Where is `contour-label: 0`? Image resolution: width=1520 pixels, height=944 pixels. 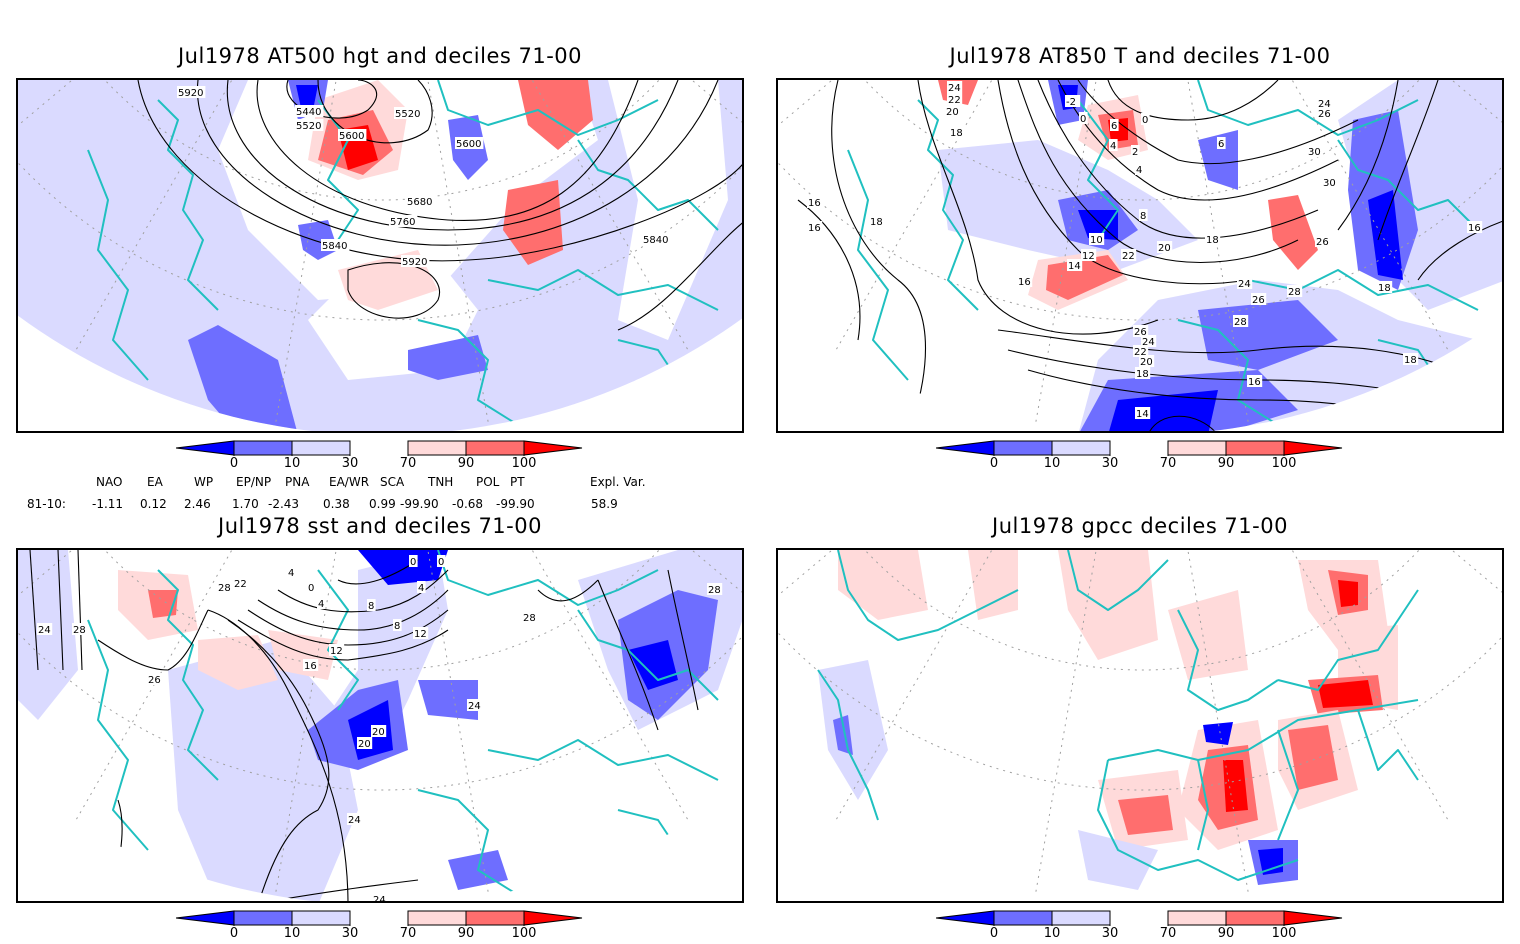 contour-label: 0 is located at coordinates (1145, 119).